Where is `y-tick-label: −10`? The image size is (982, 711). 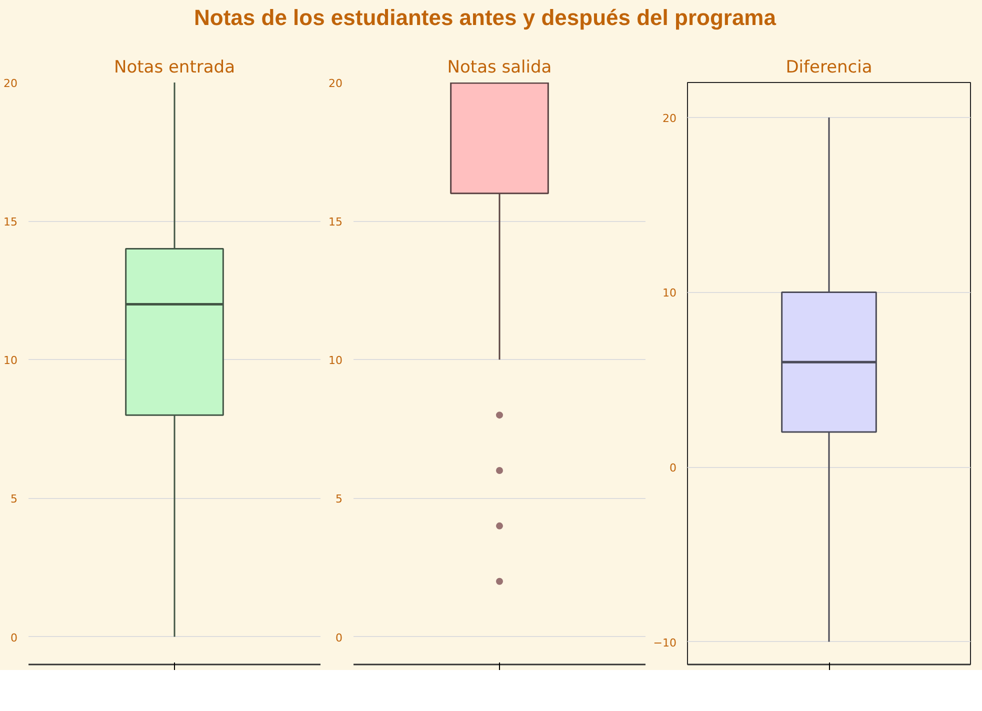
y-tick-label: −10 is located at coordinates (665, 643).